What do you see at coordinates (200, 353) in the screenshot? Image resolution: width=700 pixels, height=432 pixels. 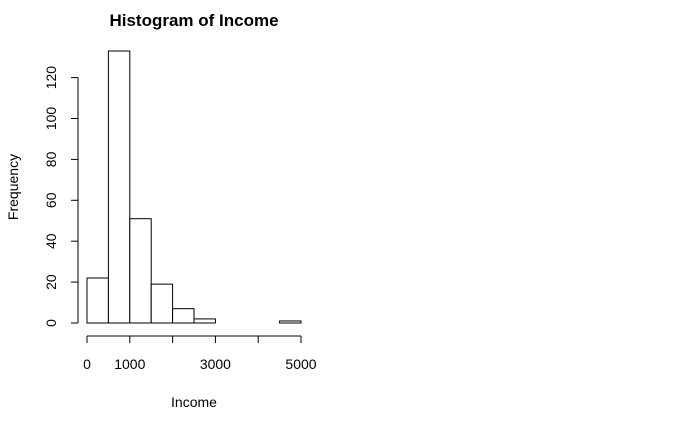 I see `x-axis: 0 1000 3000 5000` at bounding box center [200, 353].